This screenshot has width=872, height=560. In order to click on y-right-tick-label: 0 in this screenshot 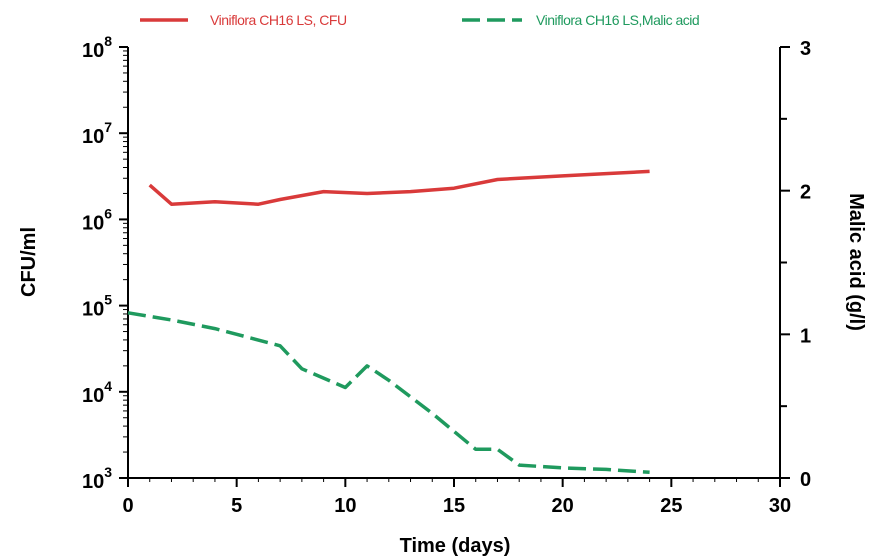, I will do `click(805, 480)`.